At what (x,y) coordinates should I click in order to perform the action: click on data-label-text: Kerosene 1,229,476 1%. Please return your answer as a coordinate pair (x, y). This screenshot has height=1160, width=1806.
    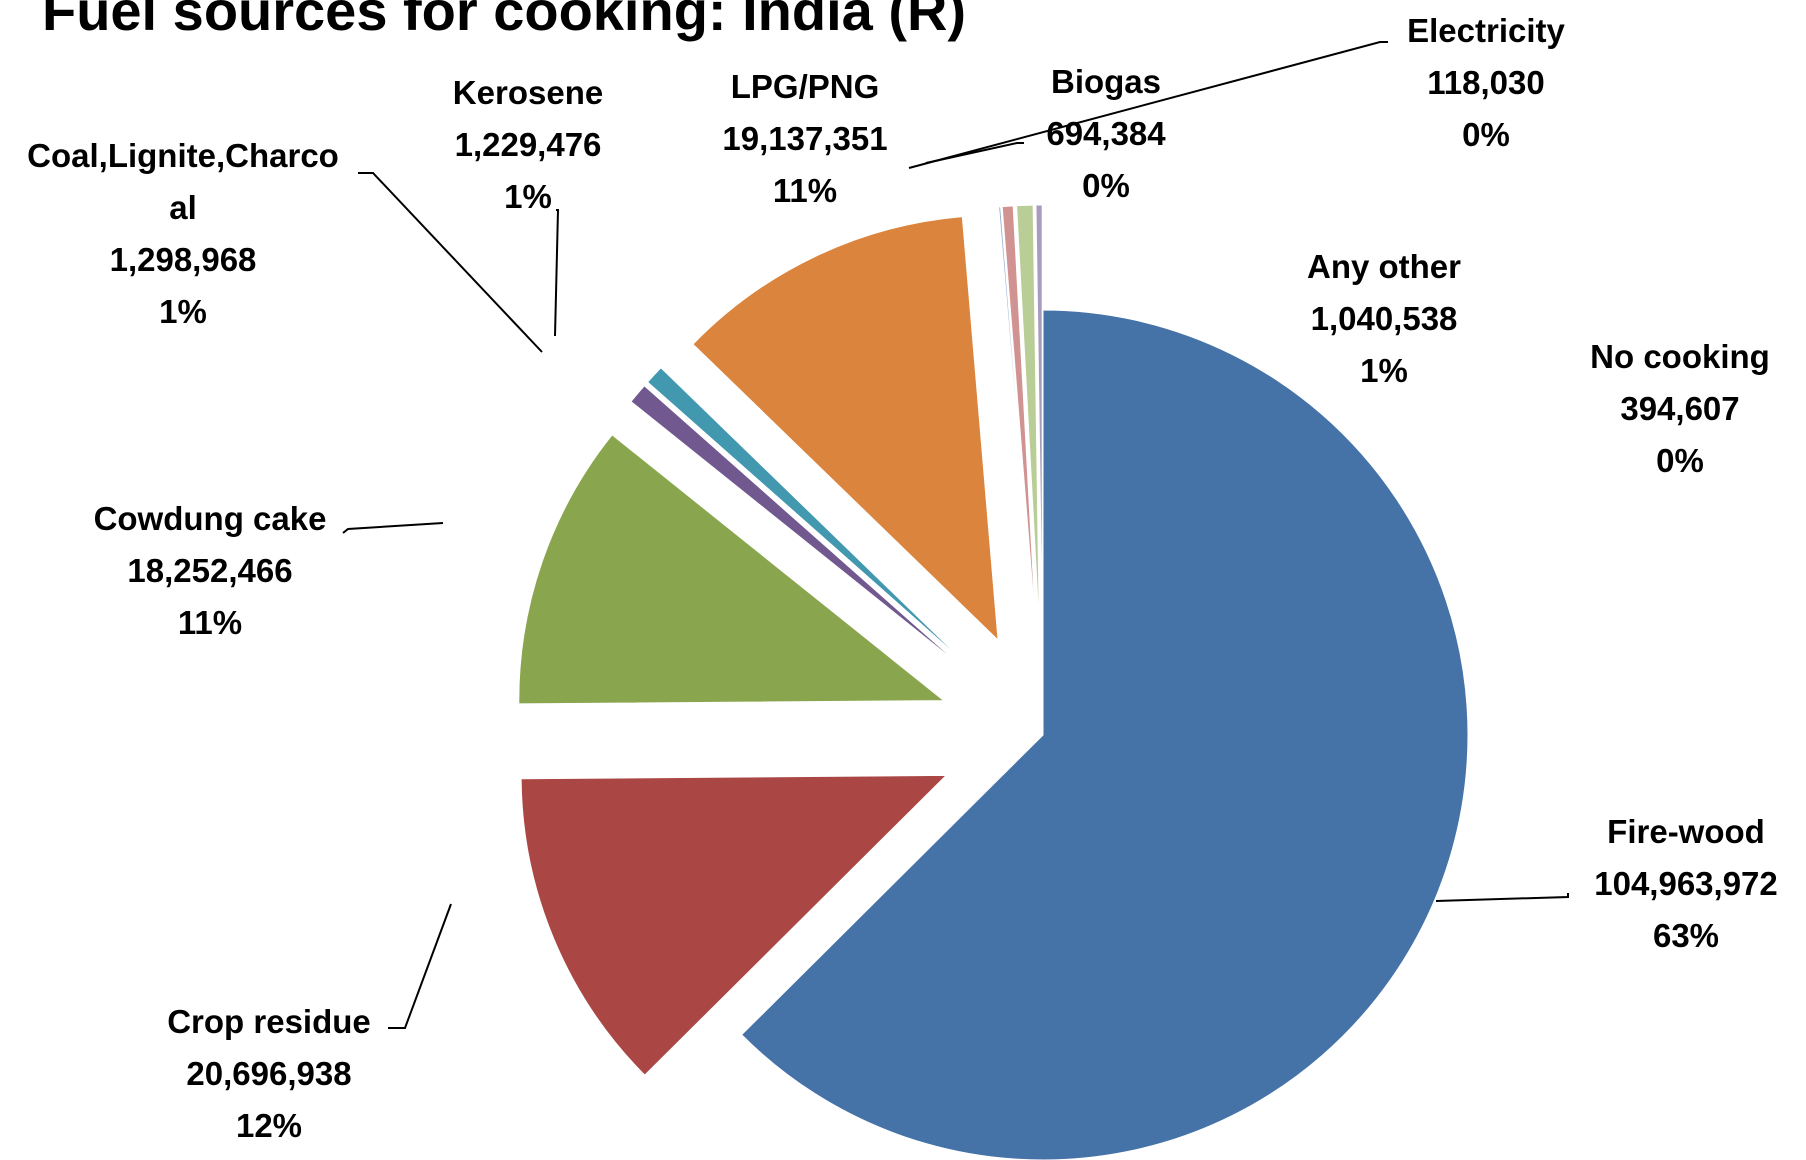
    Looking at the image, I should click on (528, 144).